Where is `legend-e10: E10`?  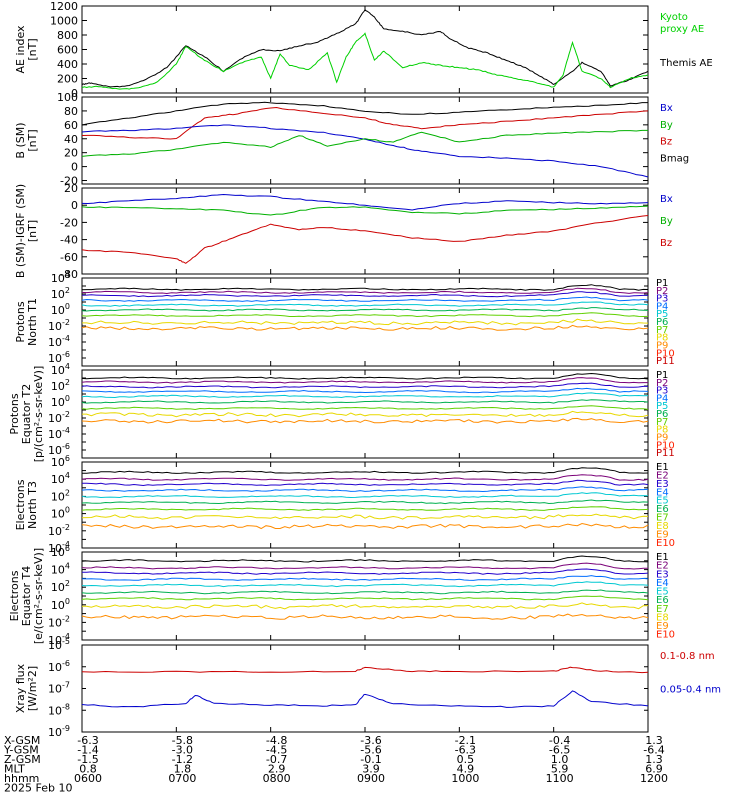
legend-e10: E10 is located at coordinates (665, 543).